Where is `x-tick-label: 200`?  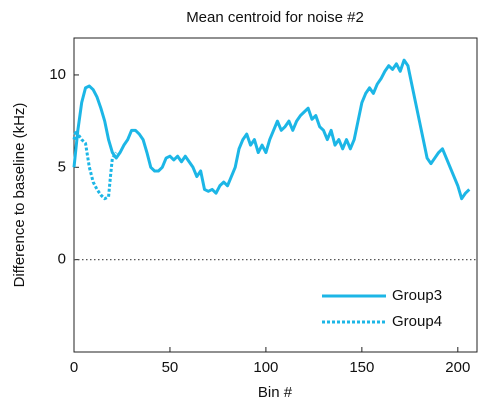
x-tick-label: 200 is located at coordinates (457, 367).